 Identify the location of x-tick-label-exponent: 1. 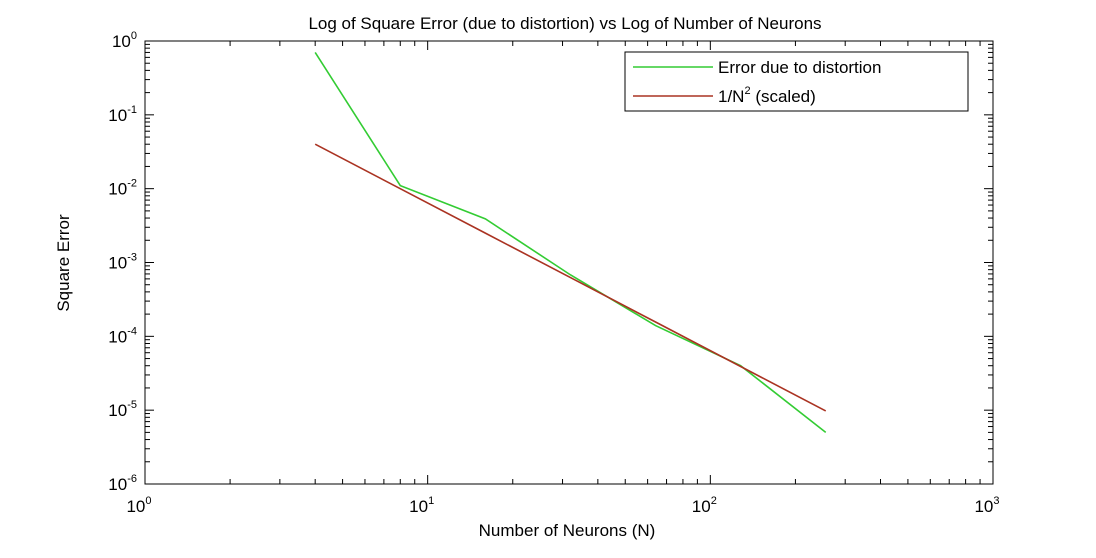
(431, 501).